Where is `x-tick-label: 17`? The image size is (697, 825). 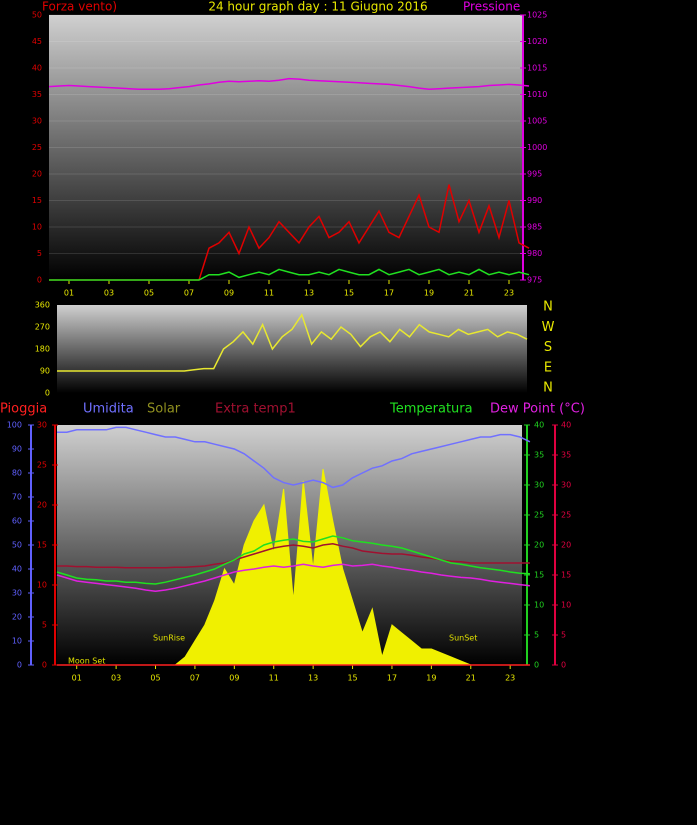 x-tick-label: 17 is located at coordinates (389, 293).